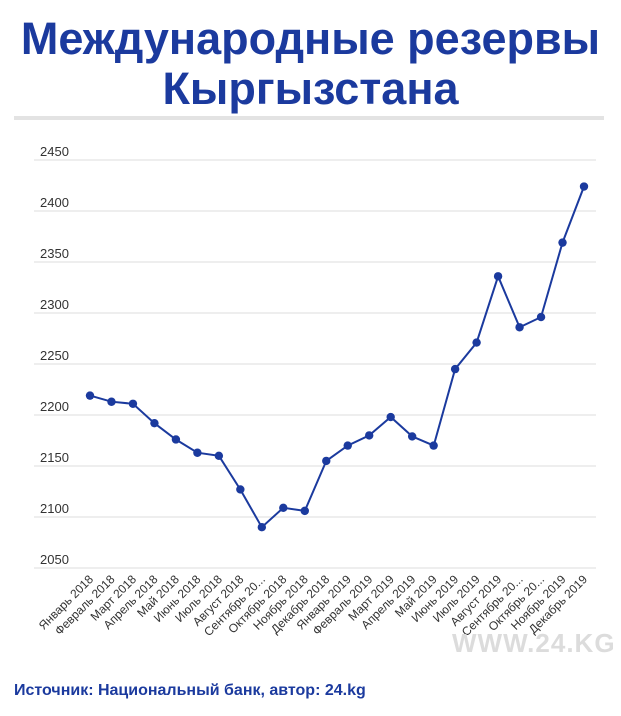  Describe the element at coordinates (309, 118) in the screenshot. I see `title-divider` at that location.